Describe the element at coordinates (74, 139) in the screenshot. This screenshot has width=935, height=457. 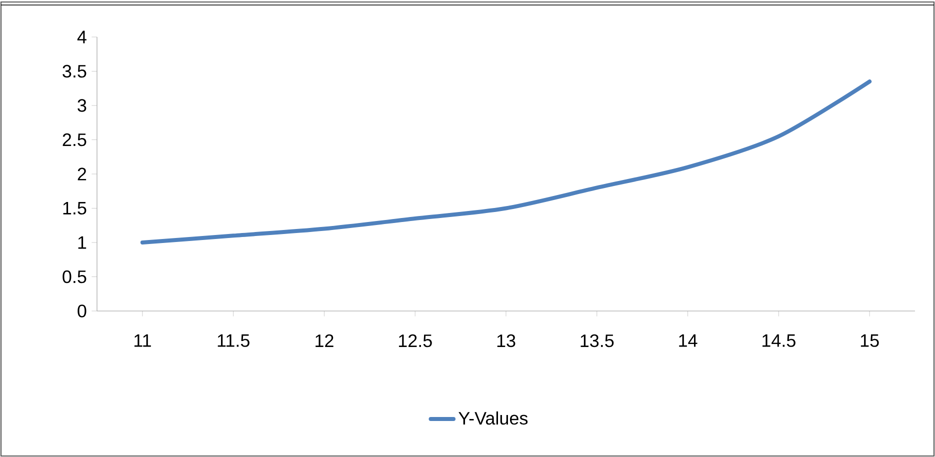
I see `y-tick-label: 2.5` at that location.